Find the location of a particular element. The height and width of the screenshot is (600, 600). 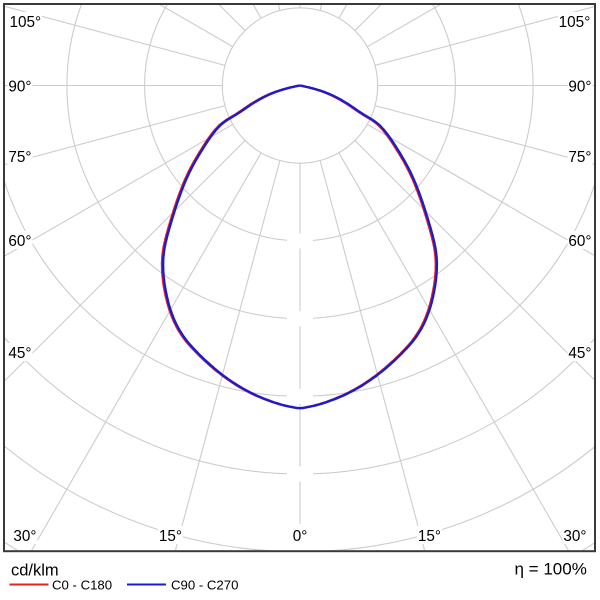

svg-text: C90 - C270 is located at coordinates (204, 584).